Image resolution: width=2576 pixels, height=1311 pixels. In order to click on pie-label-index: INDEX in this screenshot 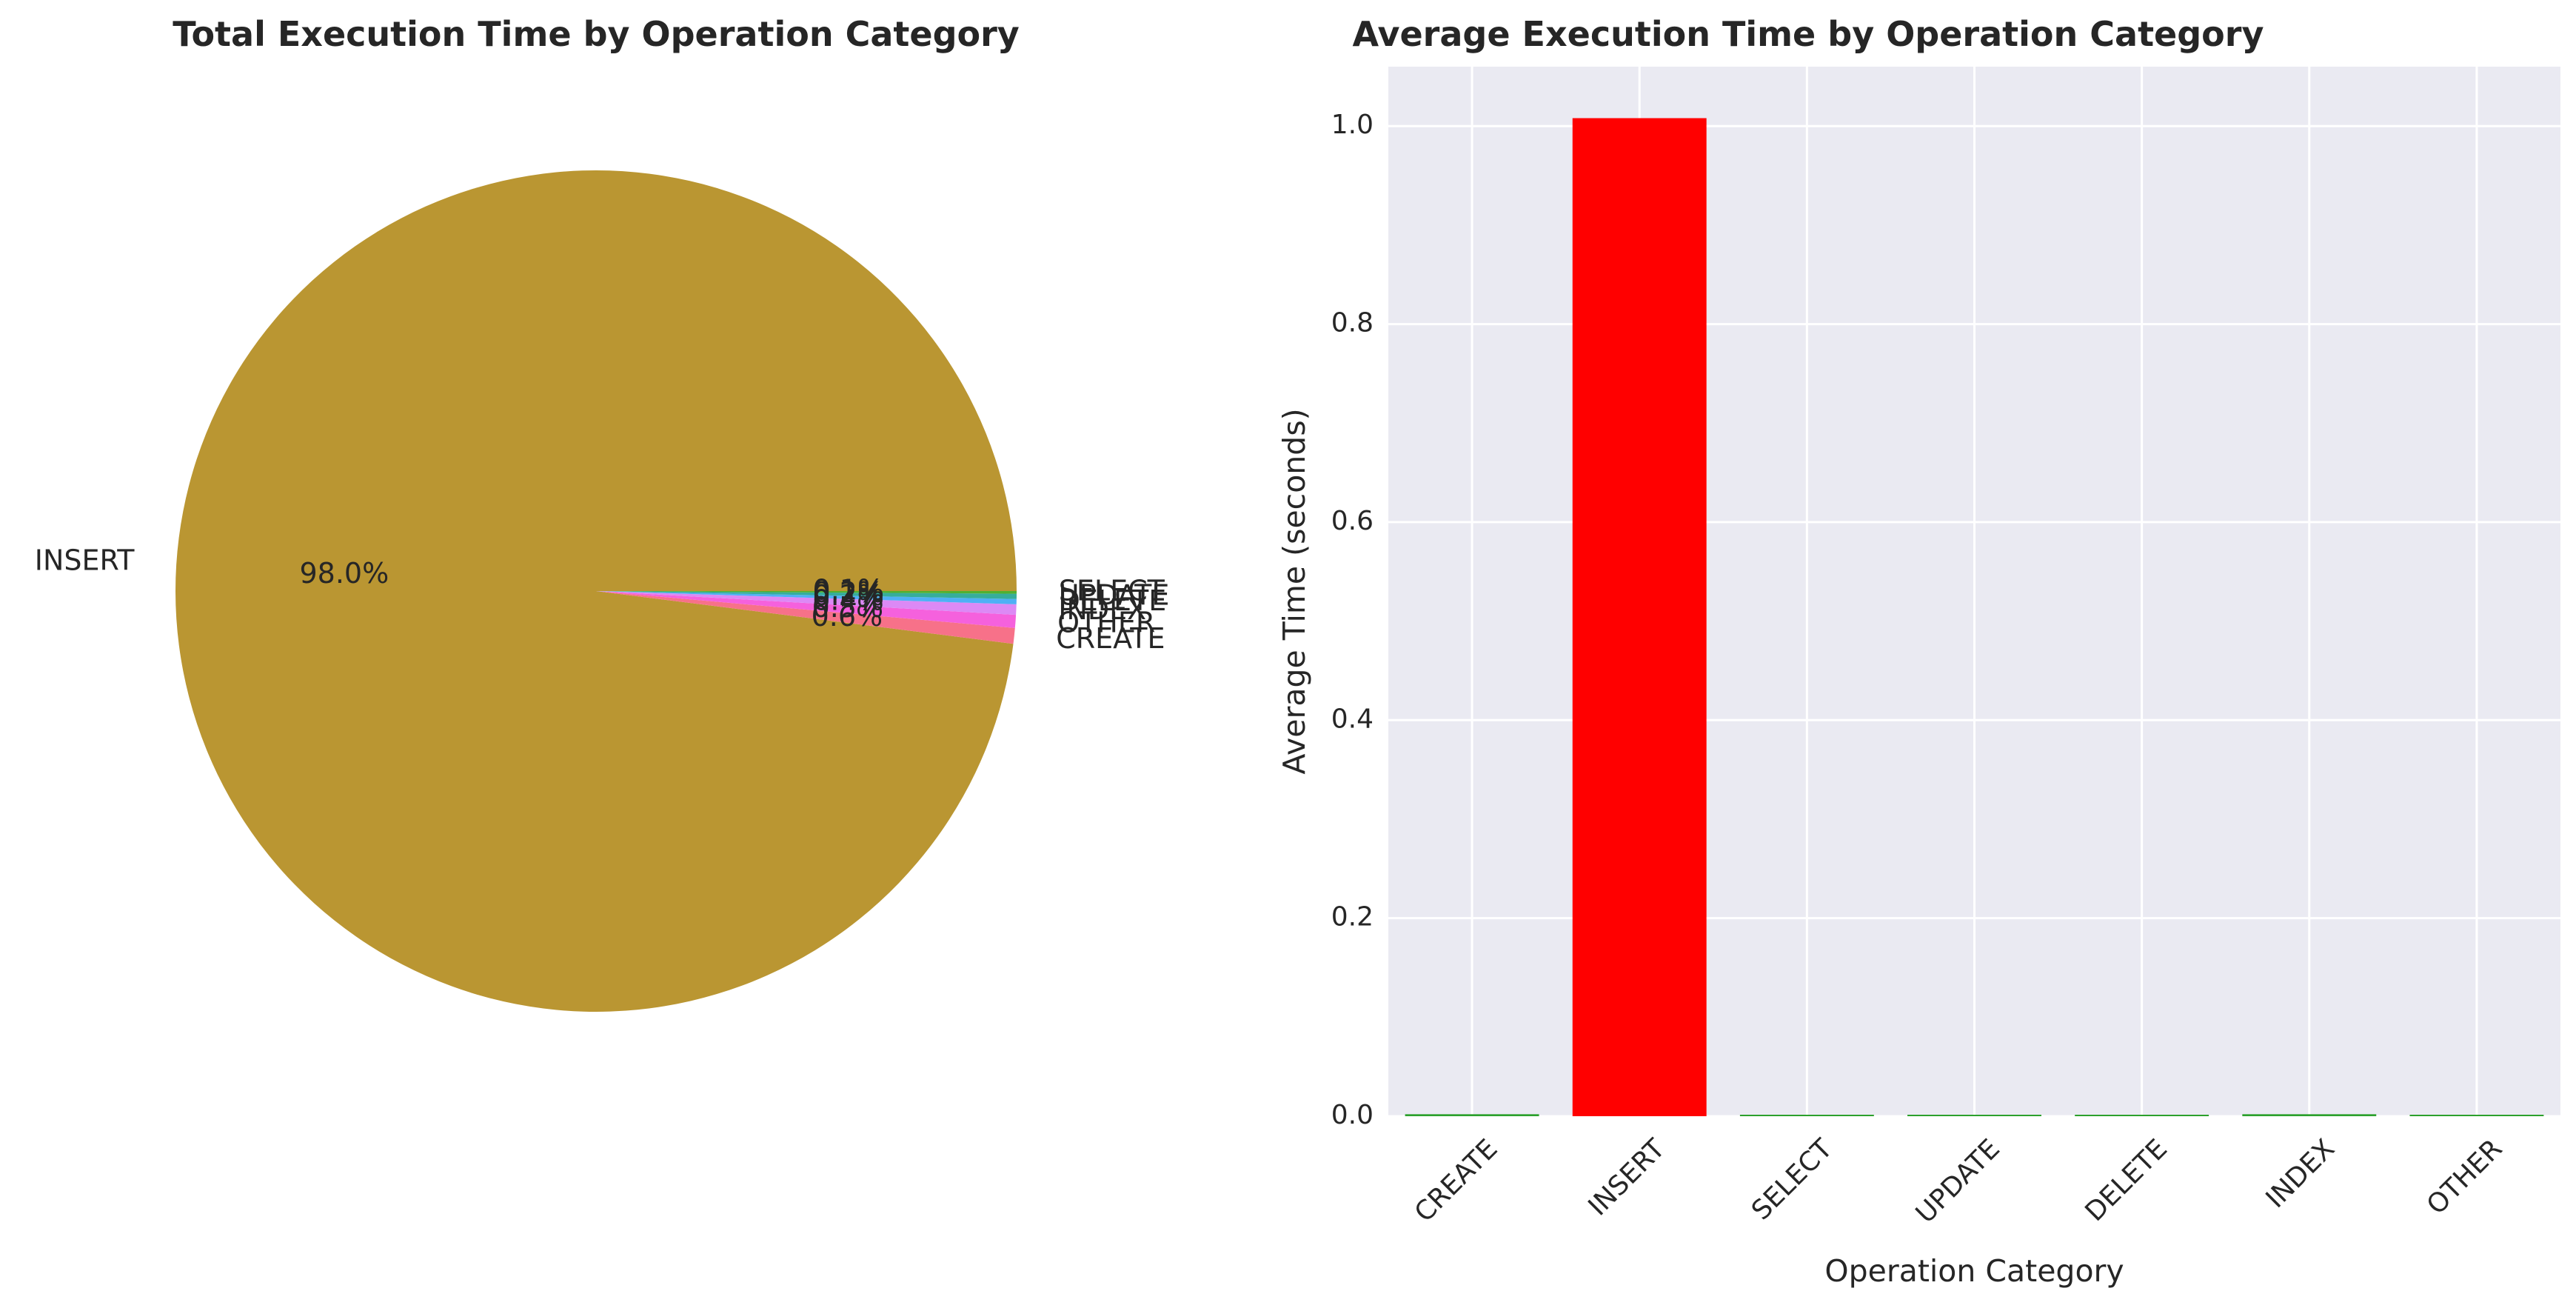, I will do `click(1102, 609)`.